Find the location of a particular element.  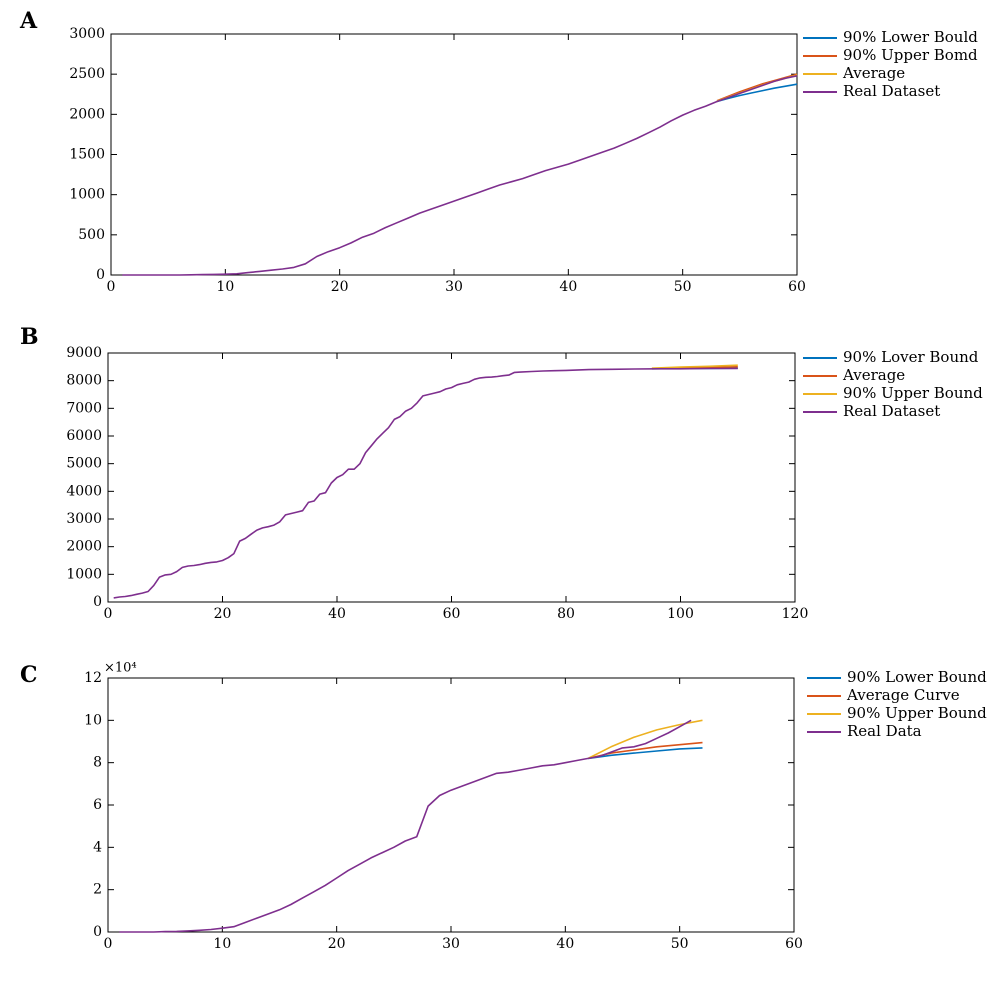

y-tick-label: 1500 is located at coordinates (87, 155).